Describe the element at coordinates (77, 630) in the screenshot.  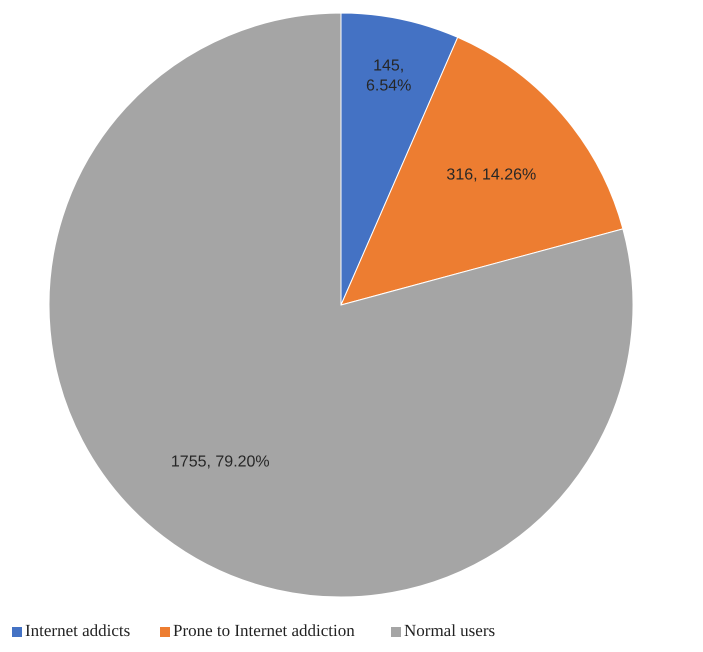
I see `legend-label: Internet addicts` at that location.